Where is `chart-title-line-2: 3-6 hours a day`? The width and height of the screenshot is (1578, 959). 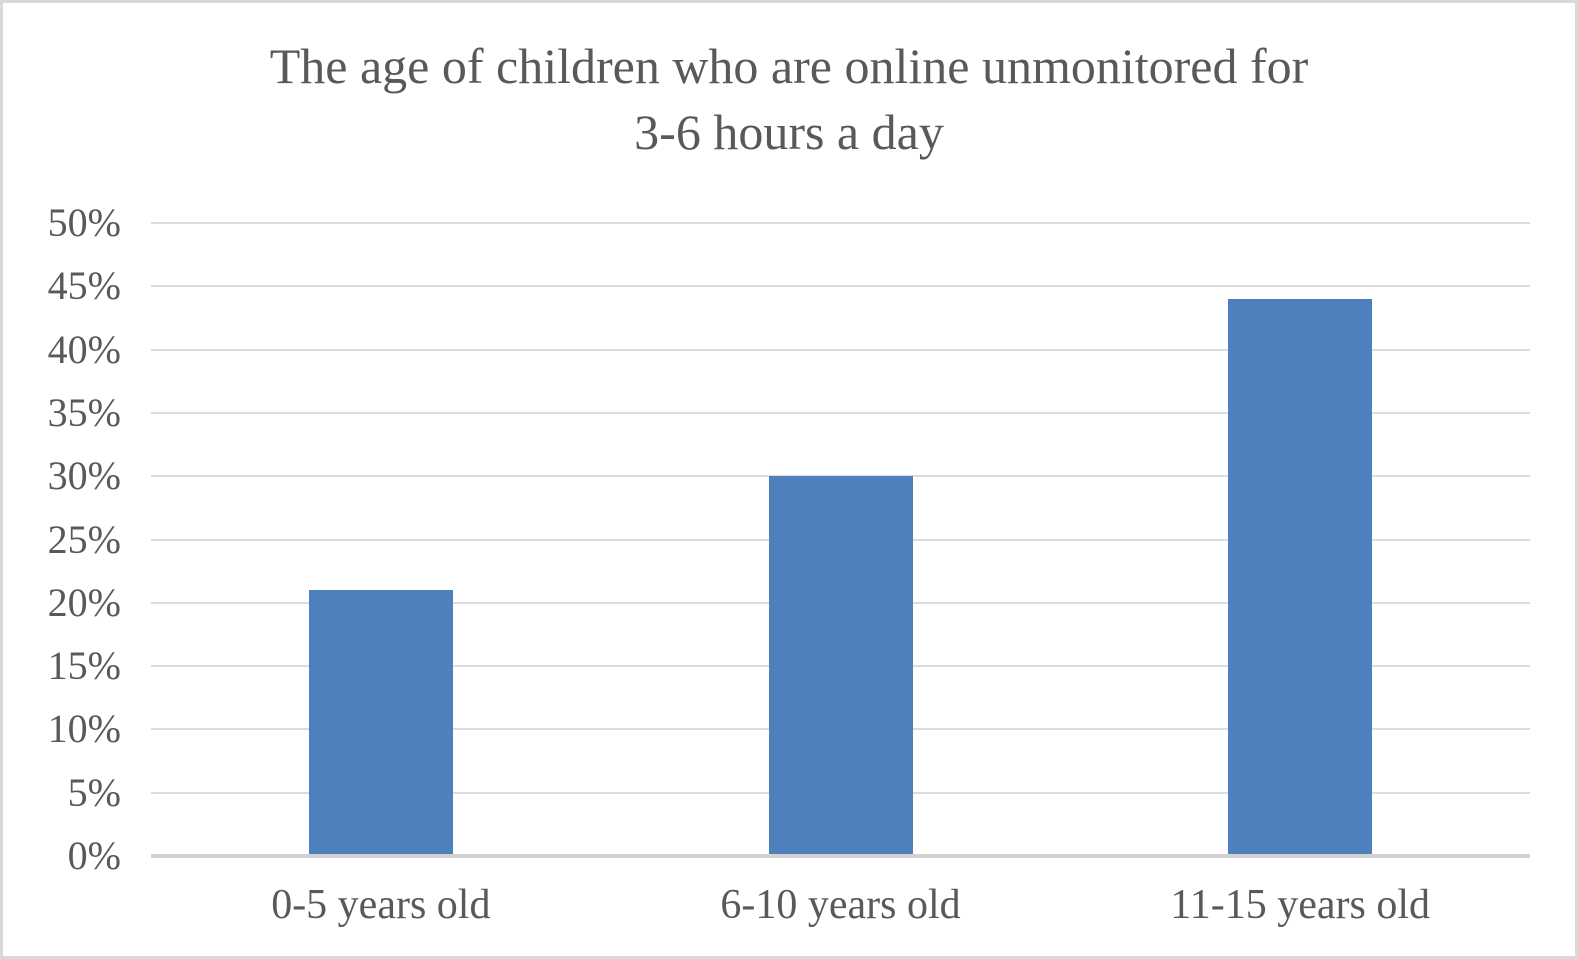 chart-title-line-2: 3-6 hours a day is located at coordinates (789, 132).